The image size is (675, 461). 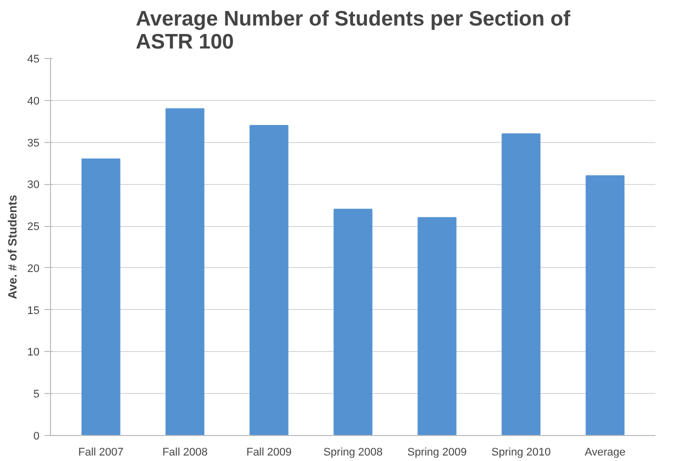 What do you see at coordinates (33, 227) in the screenshot?
I see `y-tick-label: 25` at bounding box center [33, 227].